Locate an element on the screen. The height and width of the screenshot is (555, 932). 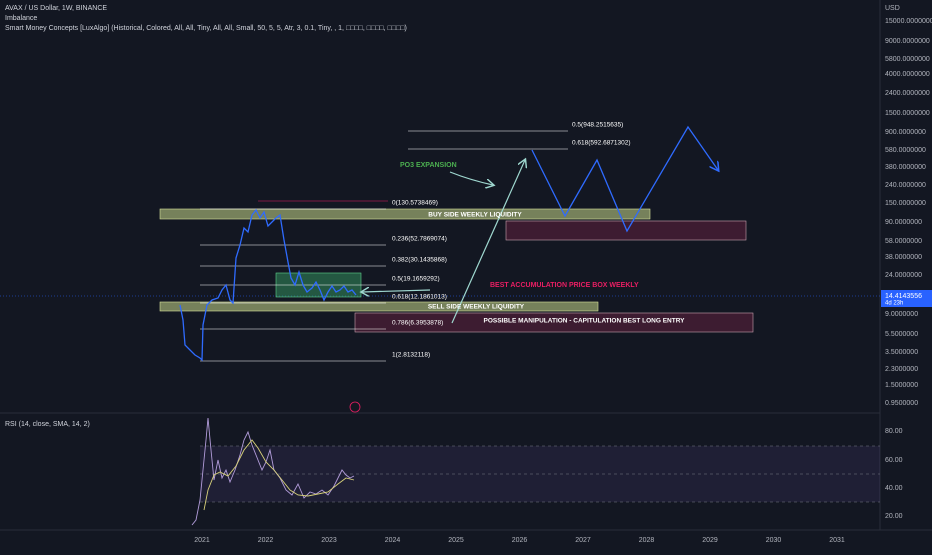
fib-label: 0.5(948.2515635) is located at coordinates (597, 125).